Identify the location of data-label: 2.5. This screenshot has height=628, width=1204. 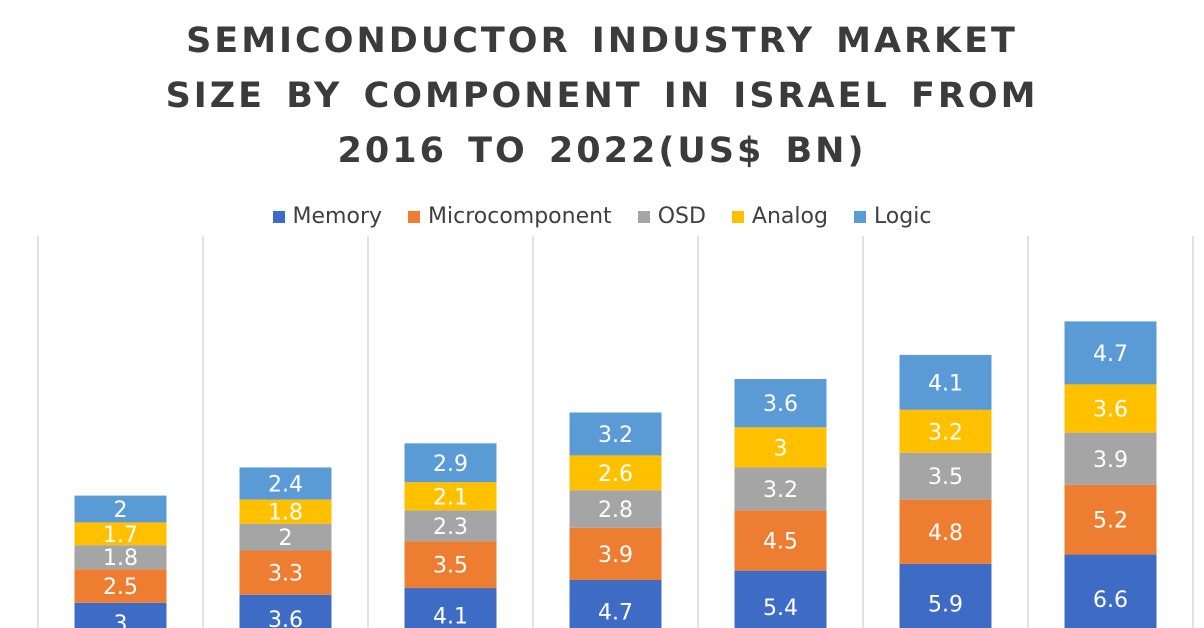
(120, 587).